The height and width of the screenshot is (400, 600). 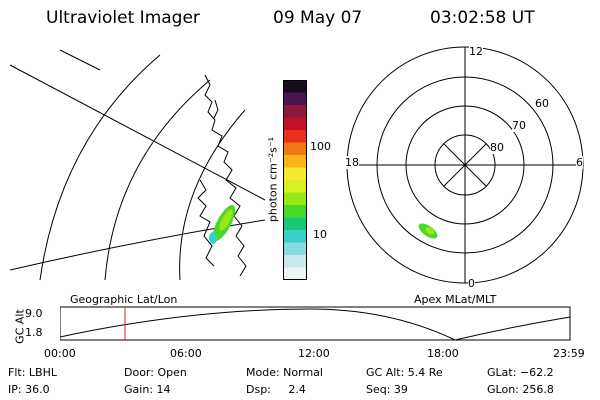 I want to click on info-glat: GLat: −62.2, so click(x=520, y=372).